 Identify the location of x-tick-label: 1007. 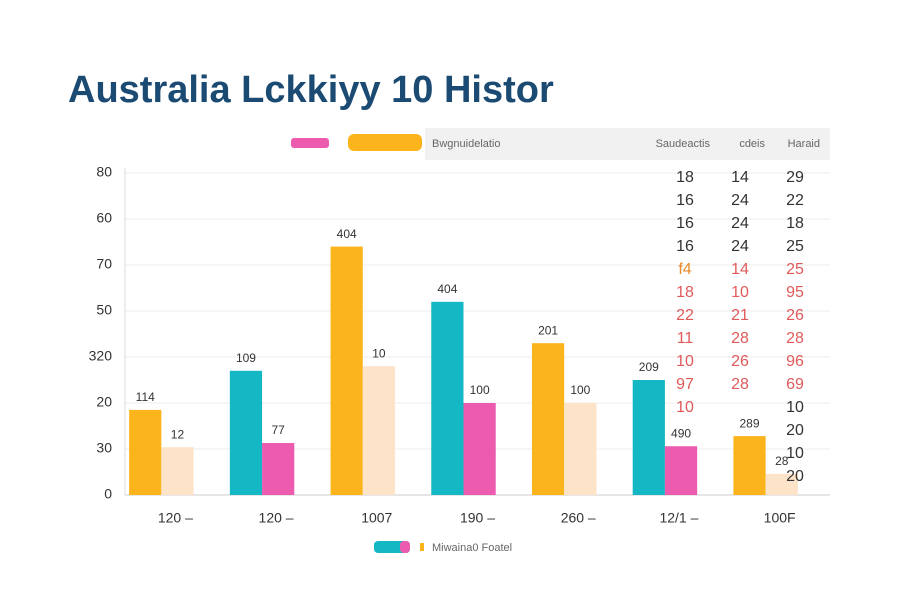
(376, 518).